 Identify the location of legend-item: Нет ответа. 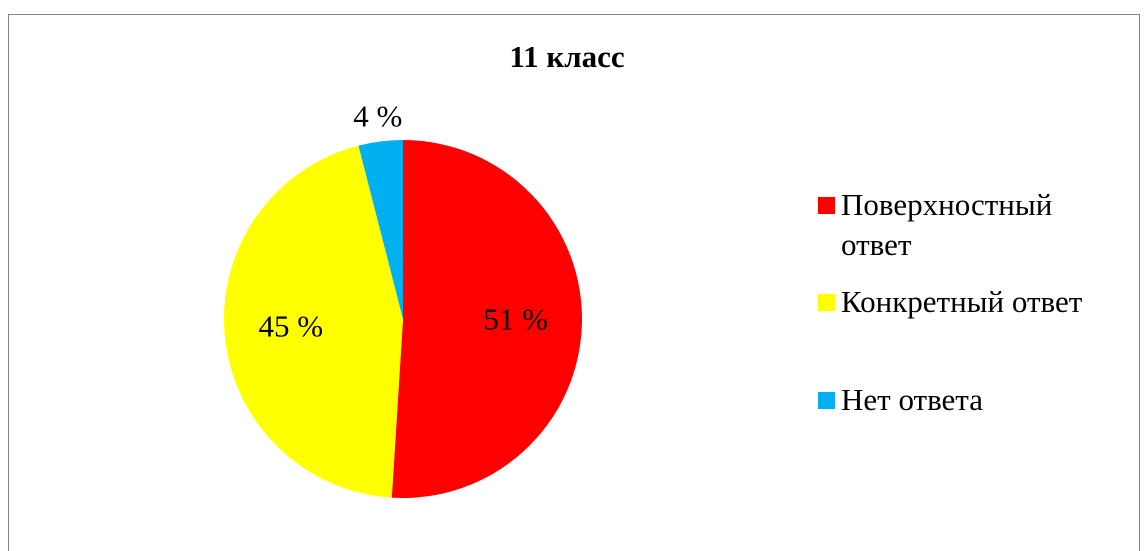
(973, 400).